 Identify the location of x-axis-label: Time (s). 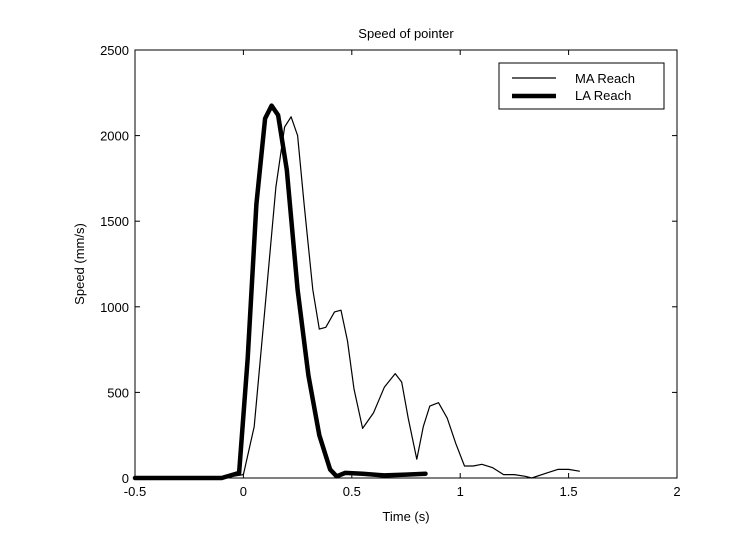
(405, 516).